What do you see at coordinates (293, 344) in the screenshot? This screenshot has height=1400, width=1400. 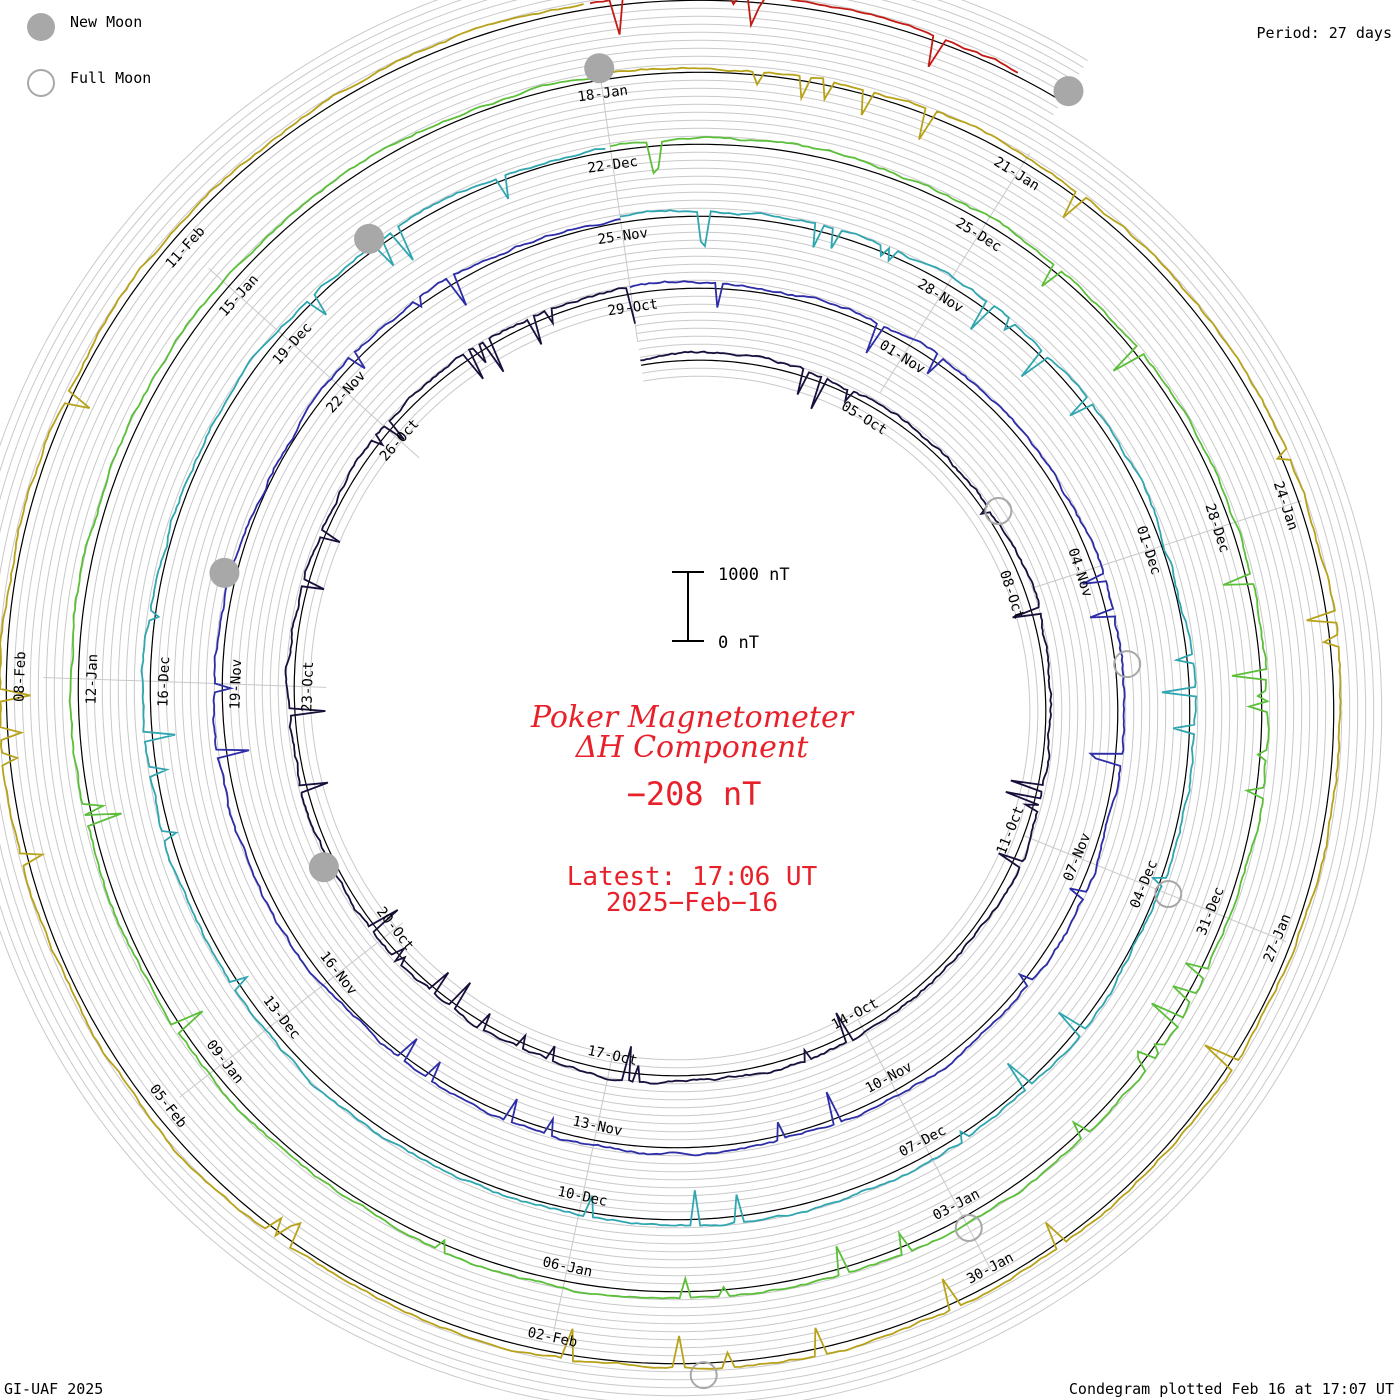 I see `date-tick-label: 19-Dec` at bounding box center [293, 344].